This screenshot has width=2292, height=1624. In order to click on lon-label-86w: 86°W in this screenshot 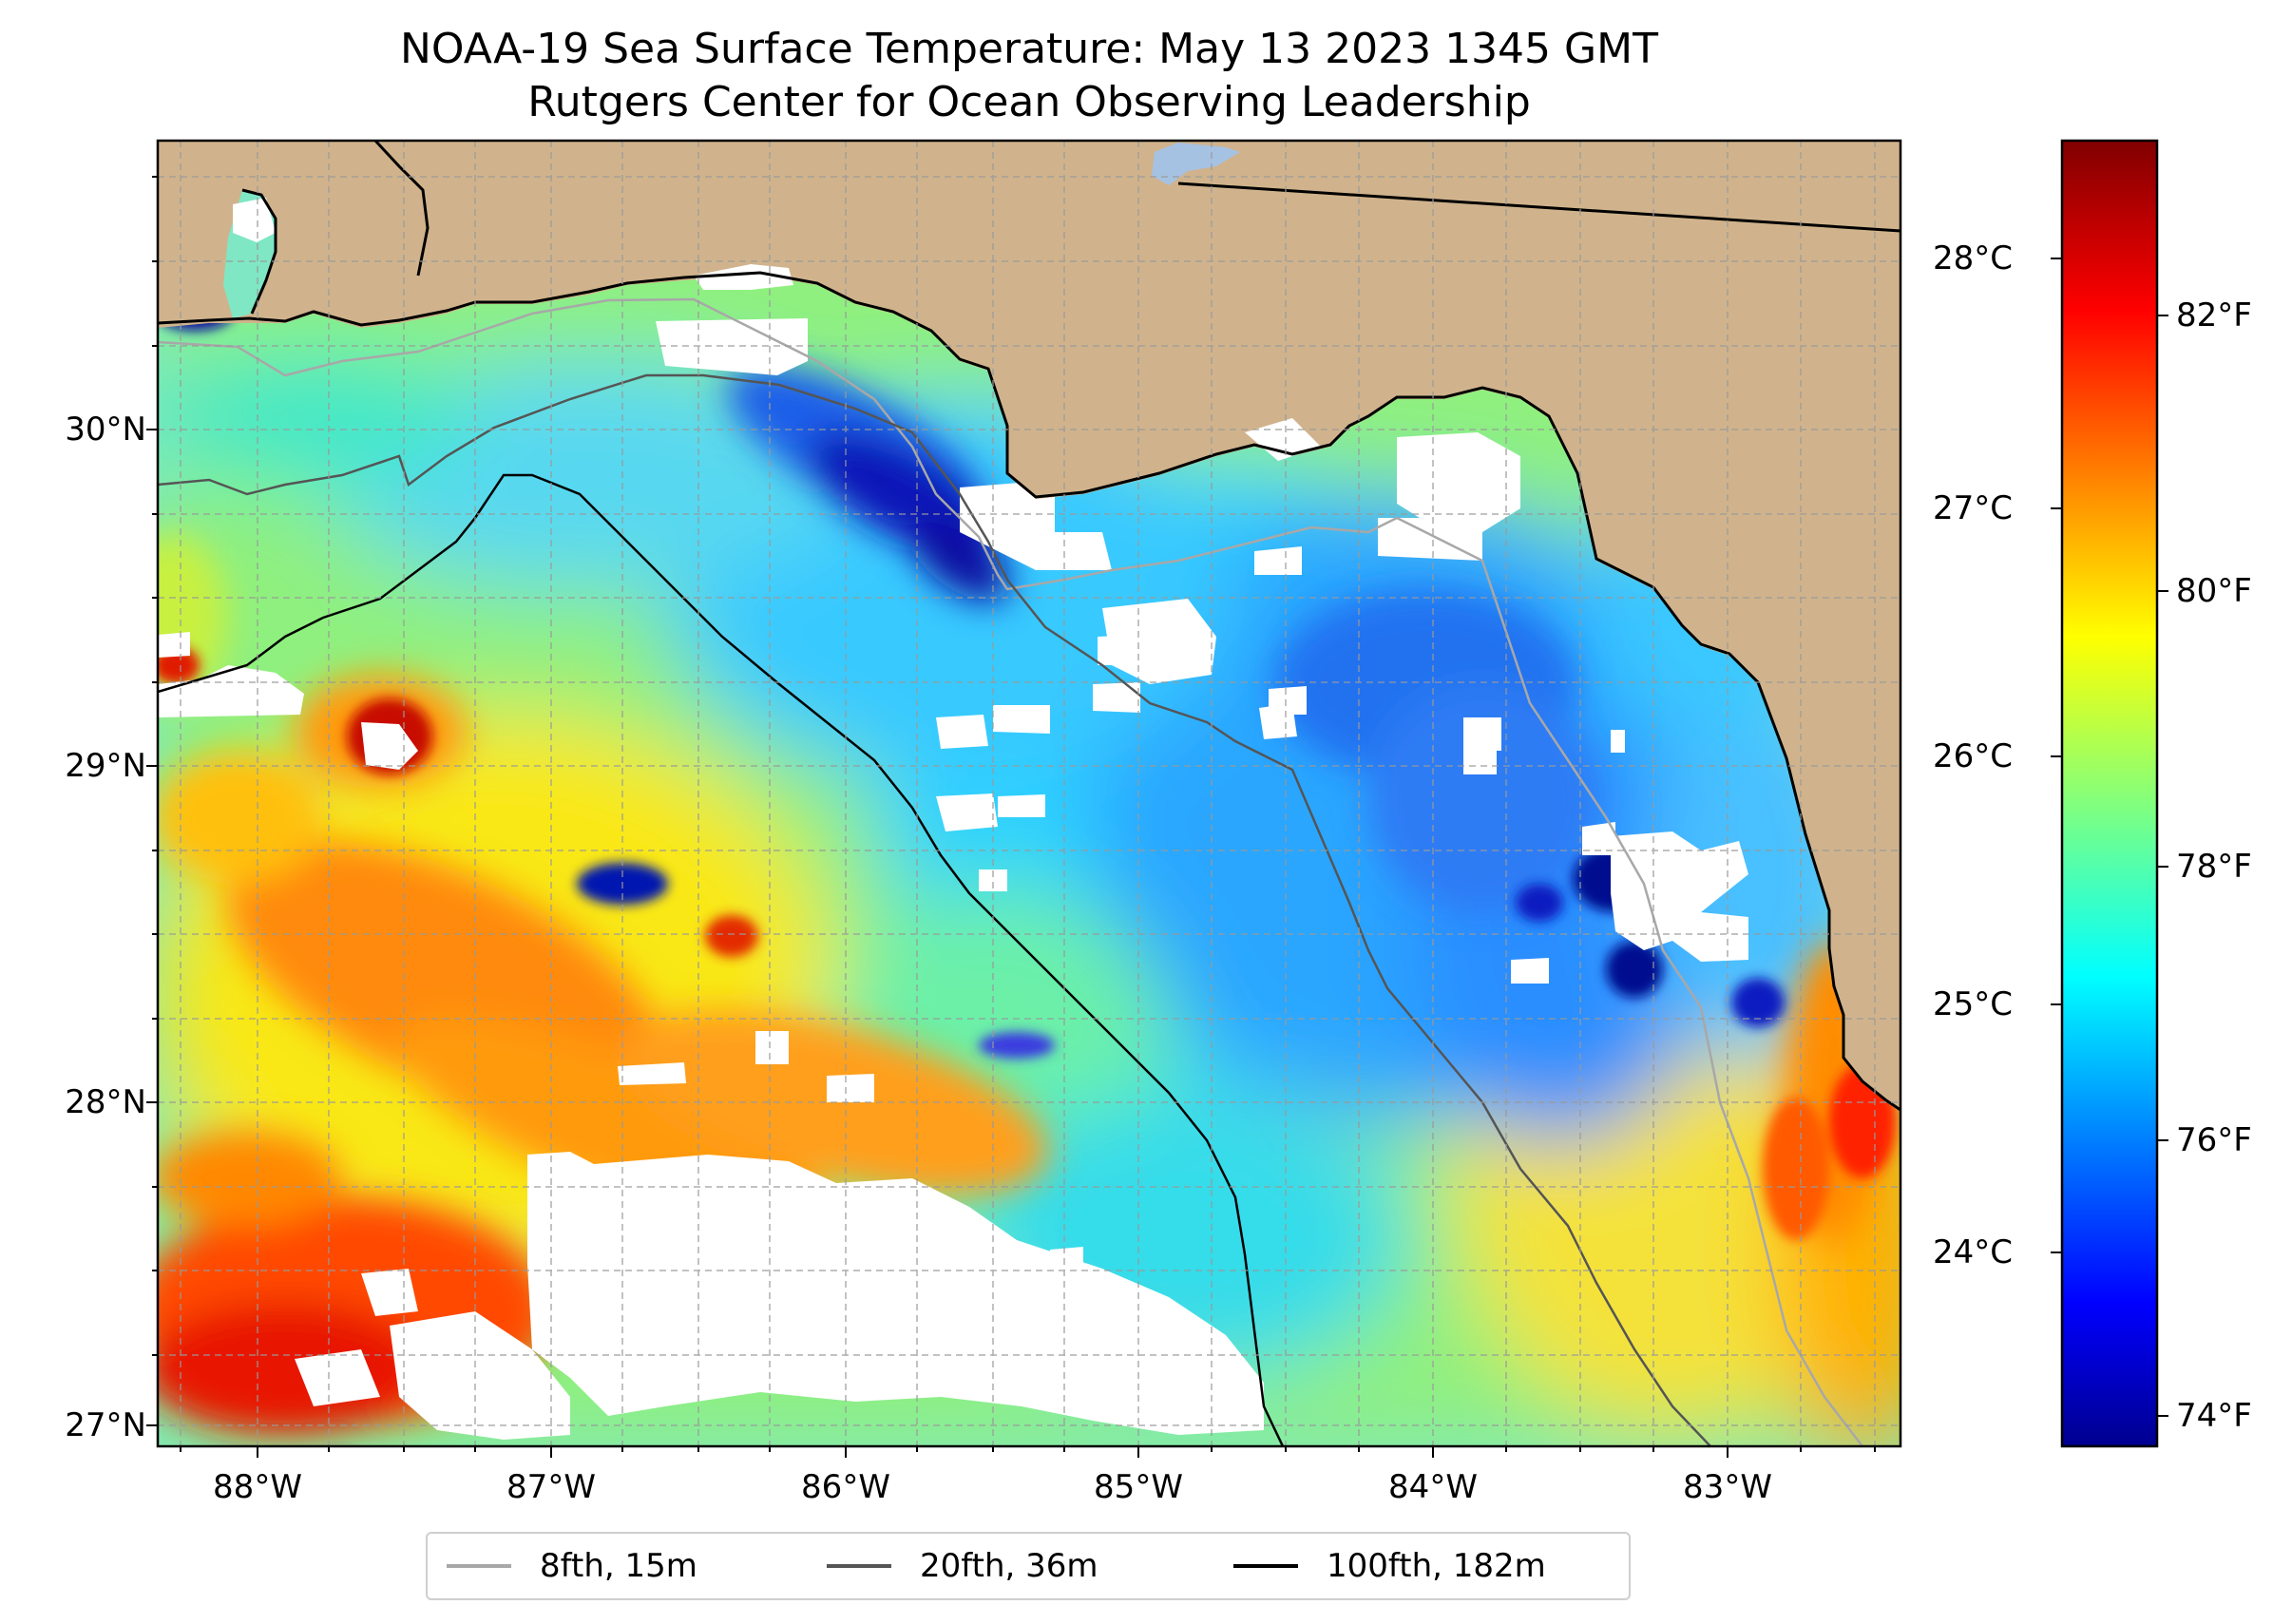, I will do `click(845, 1487)`.